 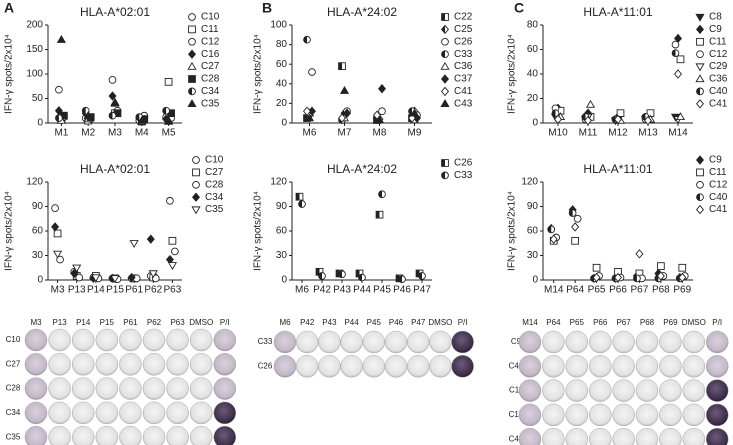 I want to click on well-column-label: P14, so click(x=83, y=322).